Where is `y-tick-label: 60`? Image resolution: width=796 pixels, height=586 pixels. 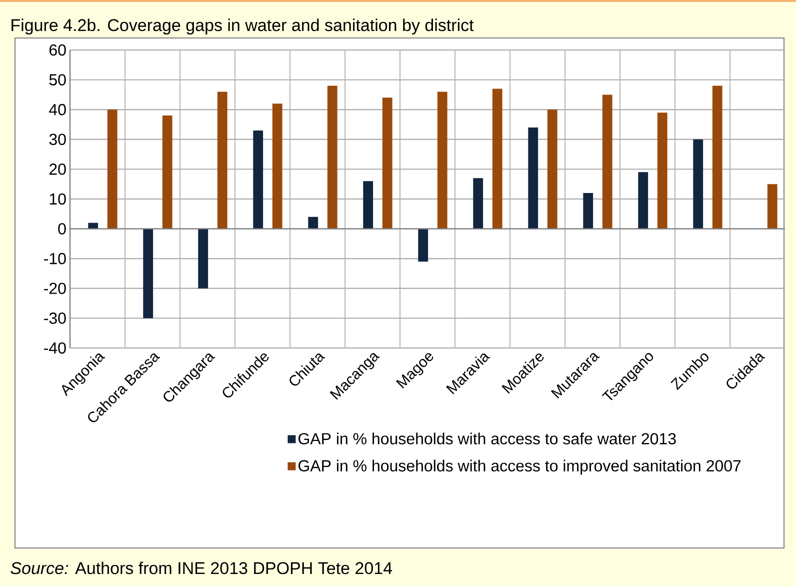 y-tick-label: 60 is located at coordinates (57, 50).